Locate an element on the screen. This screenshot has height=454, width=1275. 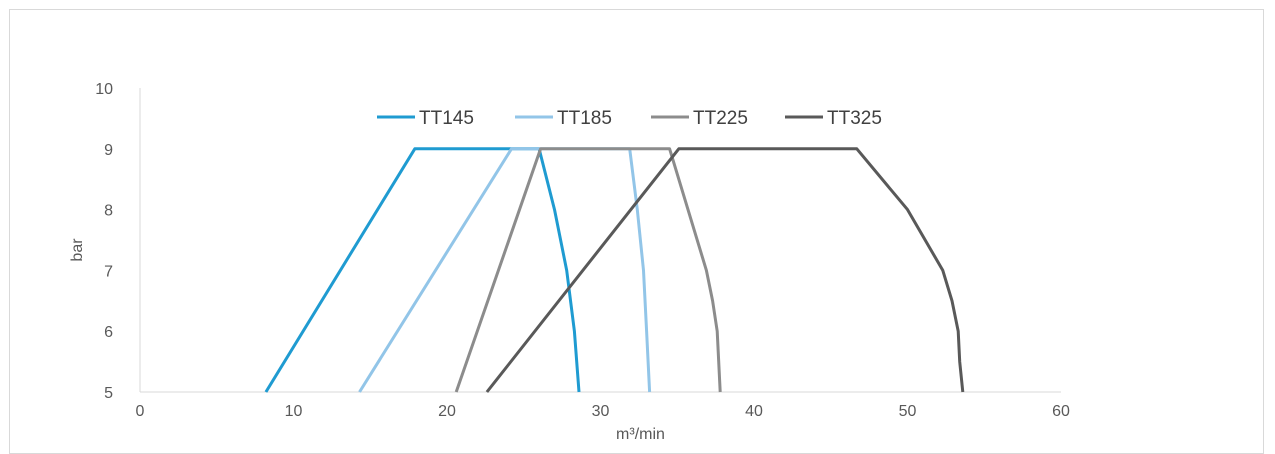
legend: TT145 TT185 TT225 TT325 is located at coordinates (629, 118).